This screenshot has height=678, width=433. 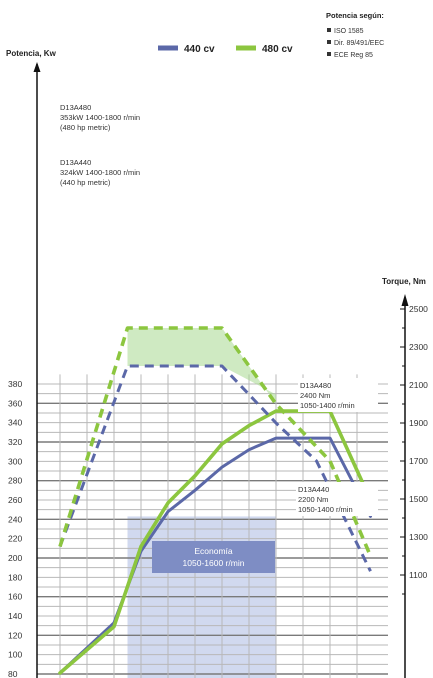 I want to click on annotation-d13a440-power-line: D13A440, so click(x=75, y=162).